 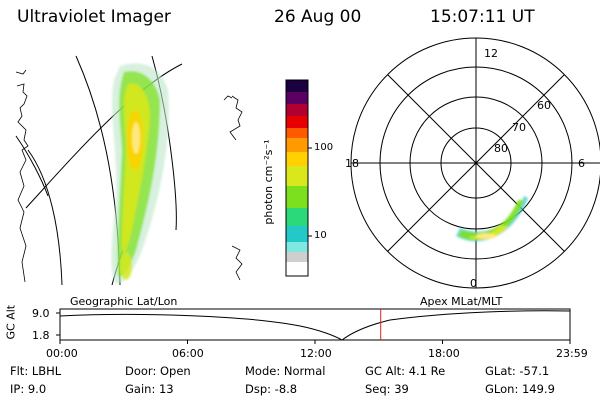 I want to click on altitude-xtick-0600: 06:00, so click(x=188, y=353).